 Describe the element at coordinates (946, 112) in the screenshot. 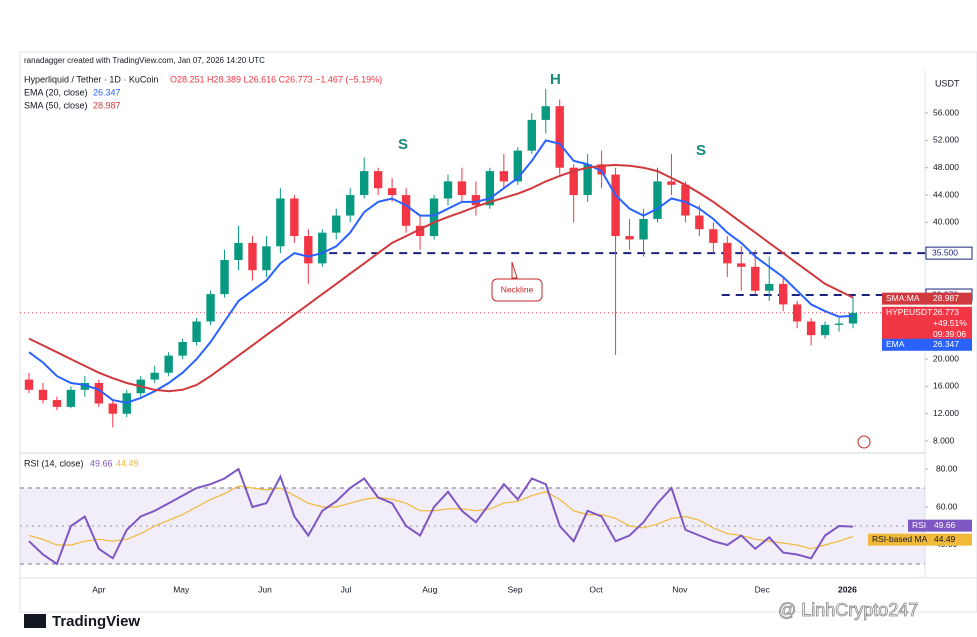

I see `y-tick-label: 56.000` at that location.